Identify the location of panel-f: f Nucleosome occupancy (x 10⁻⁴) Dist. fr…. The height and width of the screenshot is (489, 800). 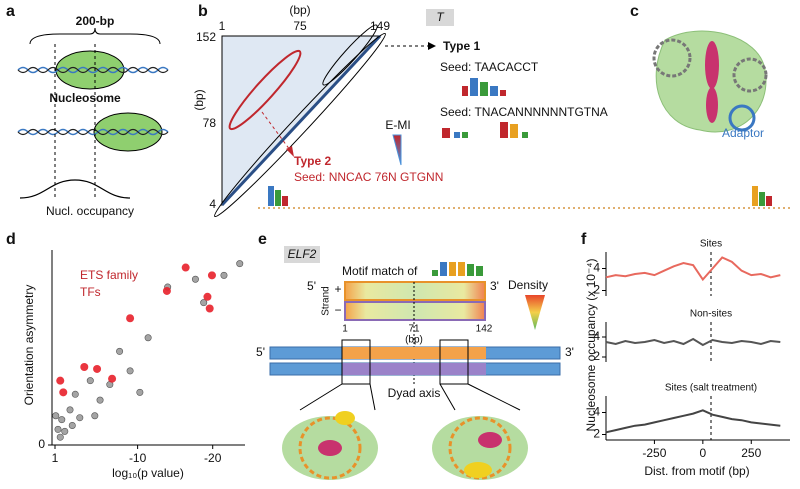
(665, 354).